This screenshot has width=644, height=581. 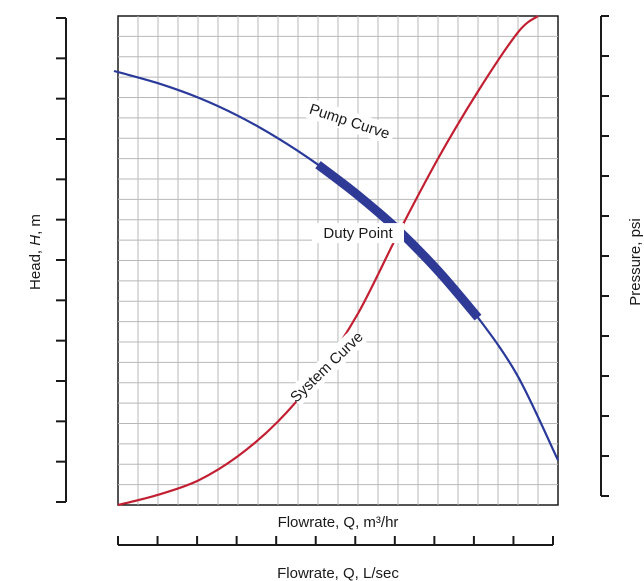 I want to click on y-axis-label: Head, H, m, so click(x=35, y=252).